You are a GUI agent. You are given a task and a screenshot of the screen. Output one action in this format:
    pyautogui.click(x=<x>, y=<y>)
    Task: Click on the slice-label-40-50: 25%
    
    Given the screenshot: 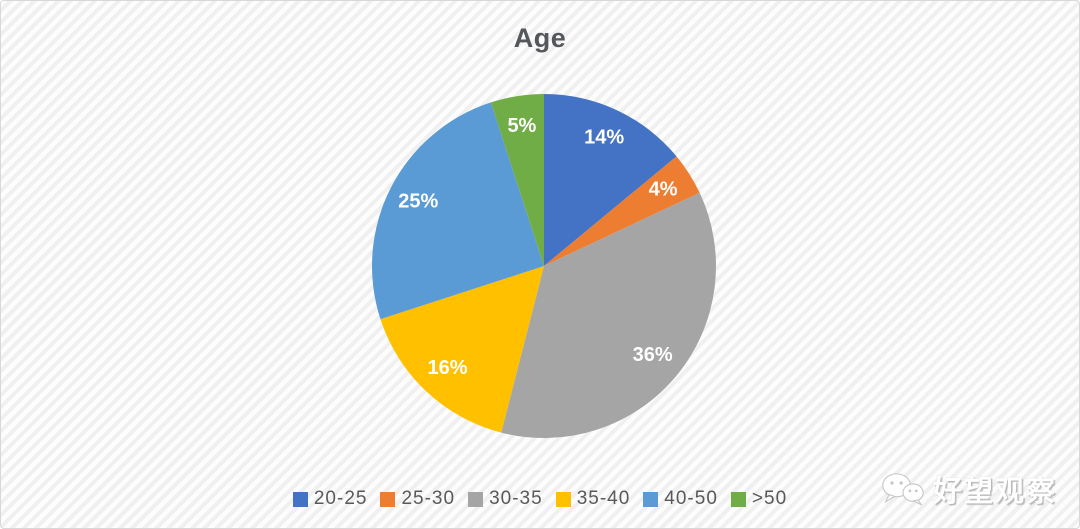 What is the action you would take?
    pyautogui.click(x=418, y=201)
    